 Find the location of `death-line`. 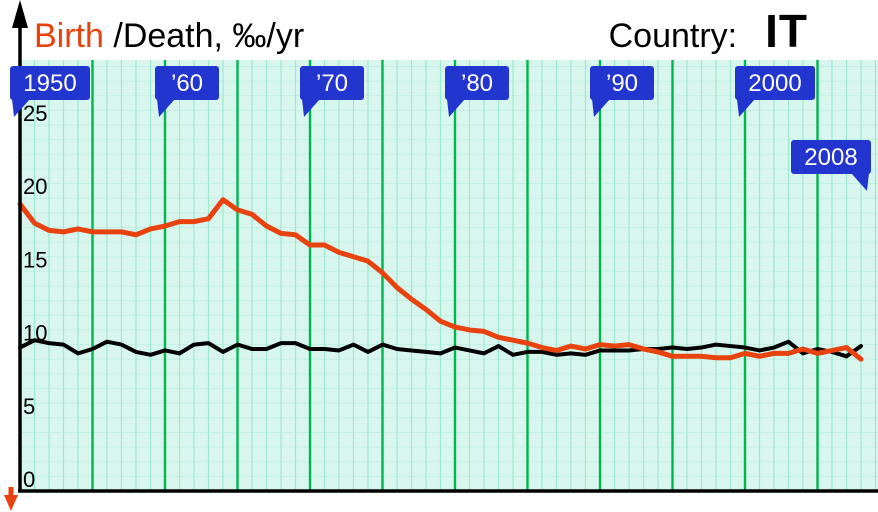

death-line is located at coordinates (440, 348).